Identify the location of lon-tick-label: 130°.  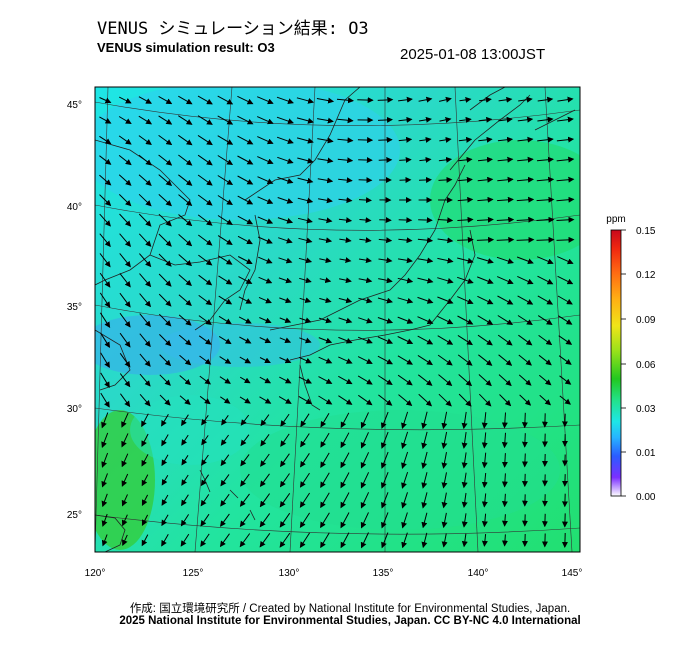
(289, 573).